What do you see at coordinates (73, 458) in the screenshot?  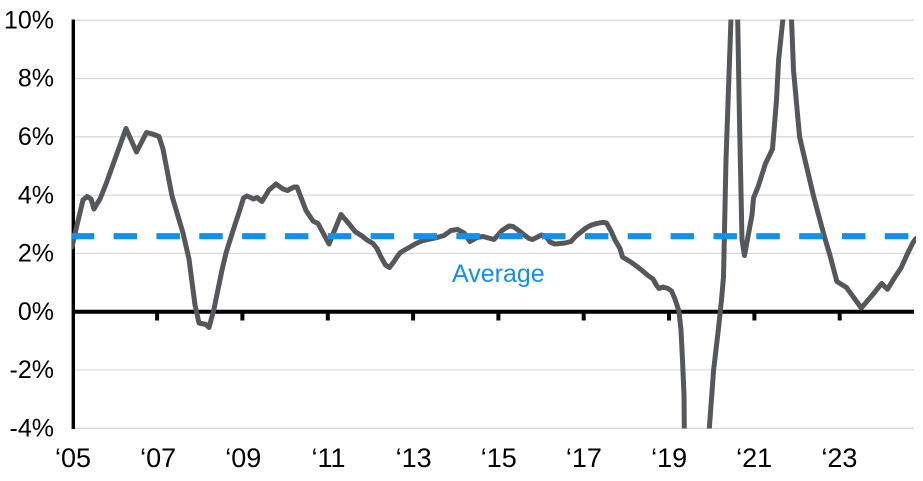 I see `svg-text: ‘05` at bounding box center [73, 458].